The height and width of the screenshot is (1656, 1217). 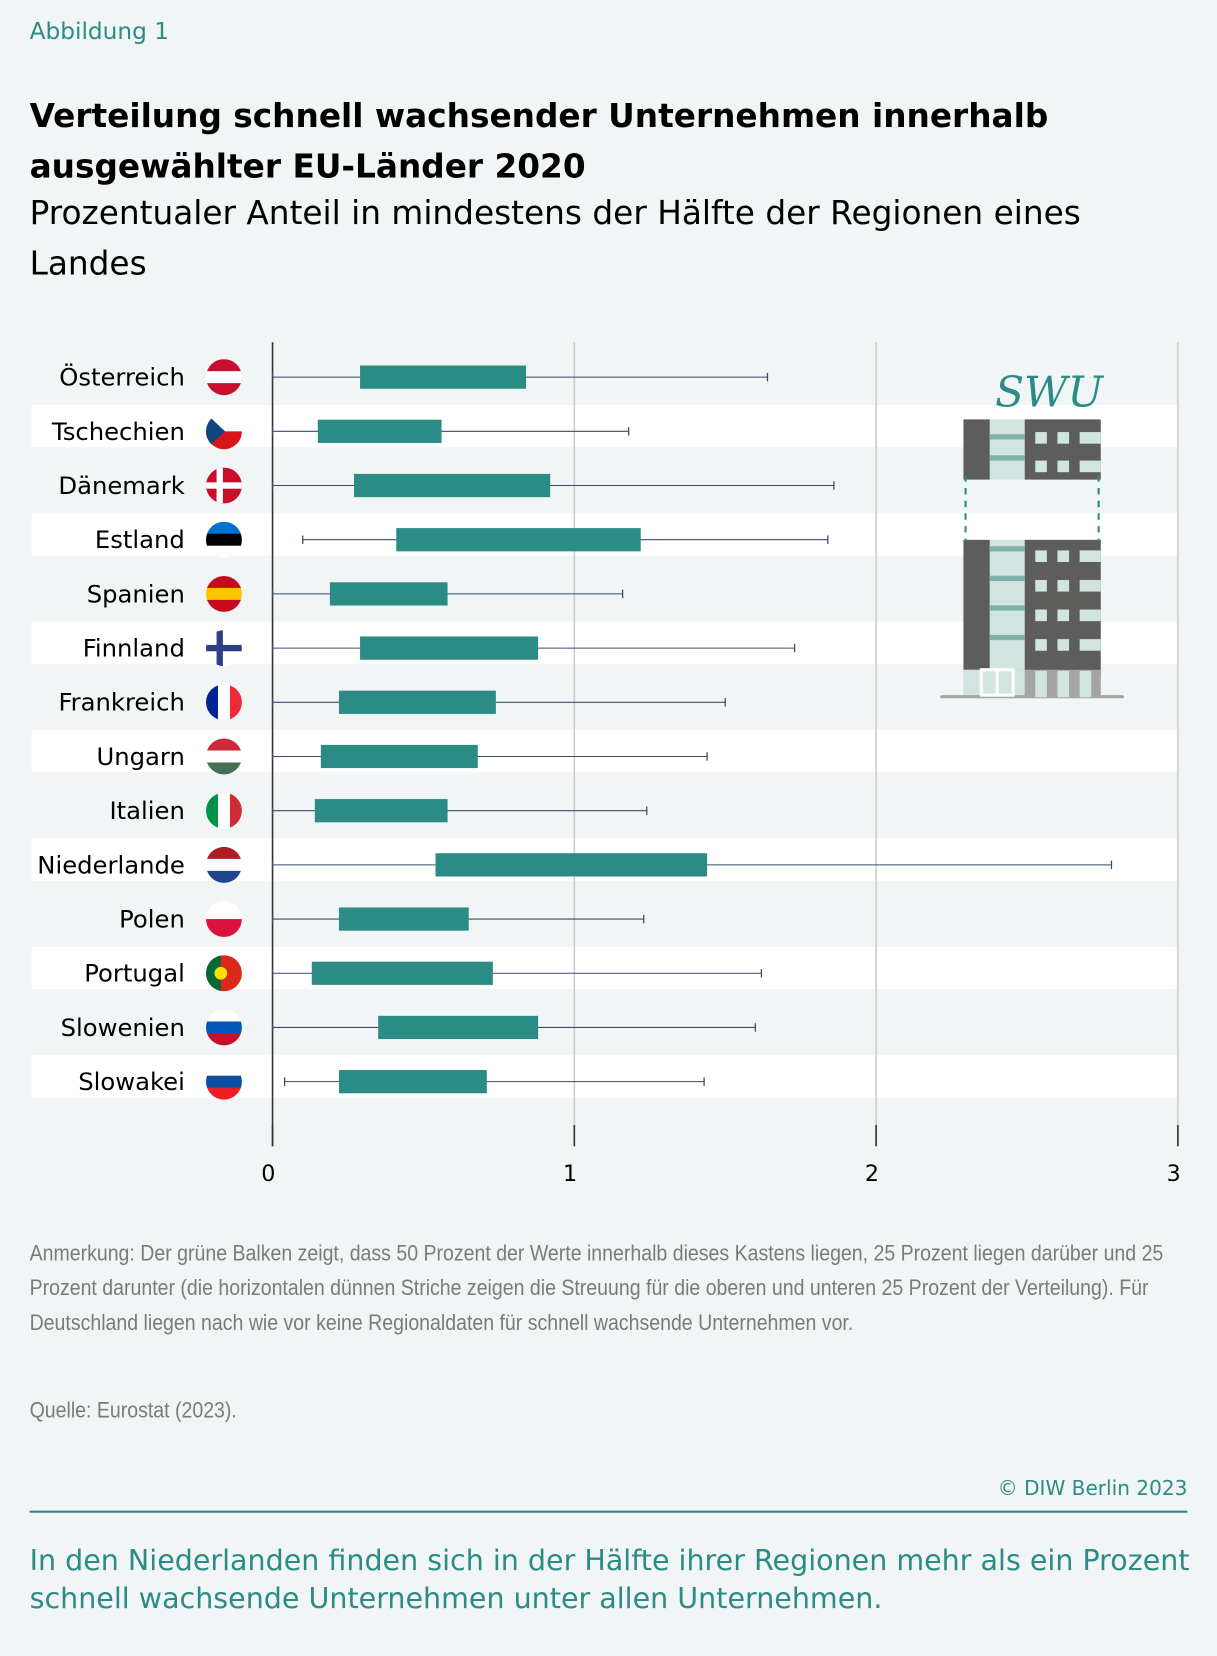 What do you see at coordinates (122, 377) in the screenshot?
I see `category-label: Österreich` at bounding box center [122, 377].